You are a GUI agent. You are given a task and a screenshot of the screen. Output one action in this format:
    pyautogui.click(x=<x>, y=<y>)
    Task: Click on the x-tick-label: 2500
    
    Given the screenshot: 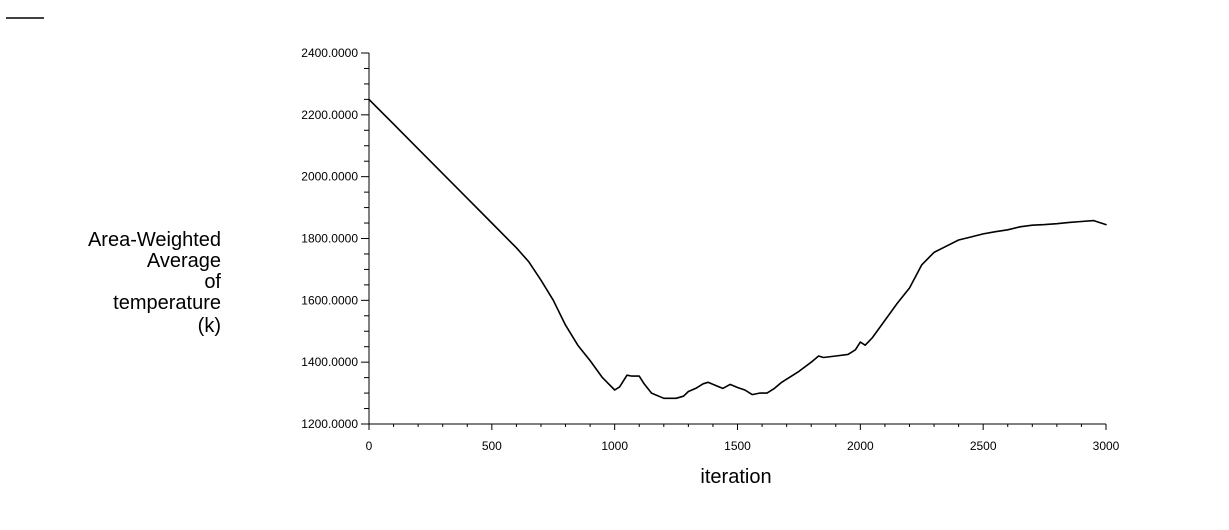 What is the action you would take?
    pyautogui.click(x=983, y=446)
    